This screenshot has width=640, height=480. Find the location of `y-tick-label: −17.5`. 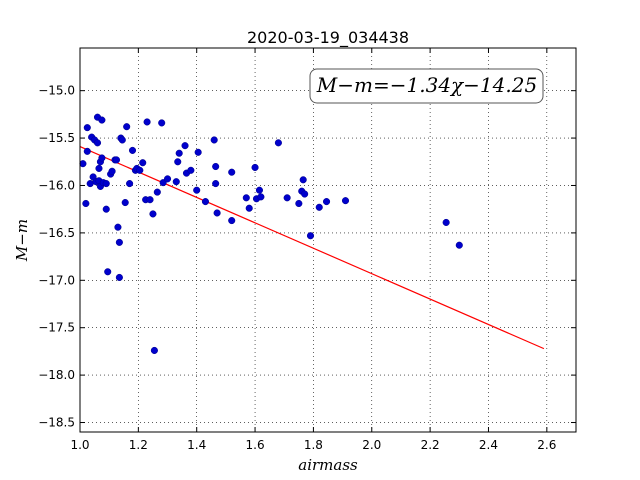

y-tick-label: −17.5 is located at coordinates (56, 328).